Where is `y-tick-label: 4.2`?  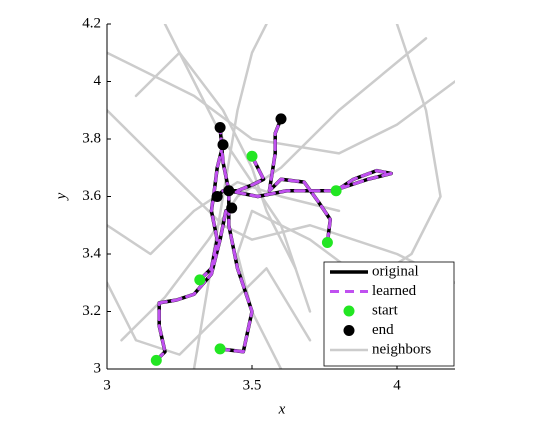
y-tick-label: 4.2 is located at coordinates (91, 23).